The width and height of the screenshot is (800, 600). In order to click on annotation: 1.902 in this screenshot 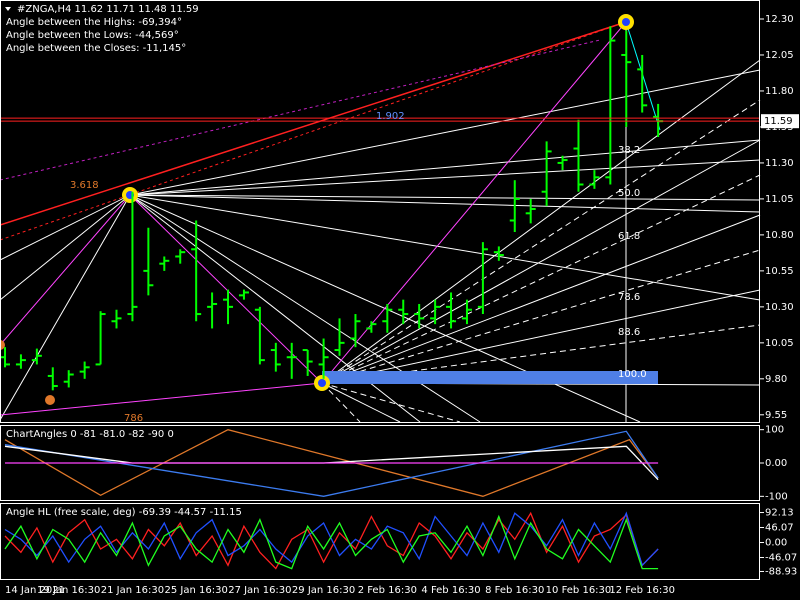, I will do `click(390, 116)`.